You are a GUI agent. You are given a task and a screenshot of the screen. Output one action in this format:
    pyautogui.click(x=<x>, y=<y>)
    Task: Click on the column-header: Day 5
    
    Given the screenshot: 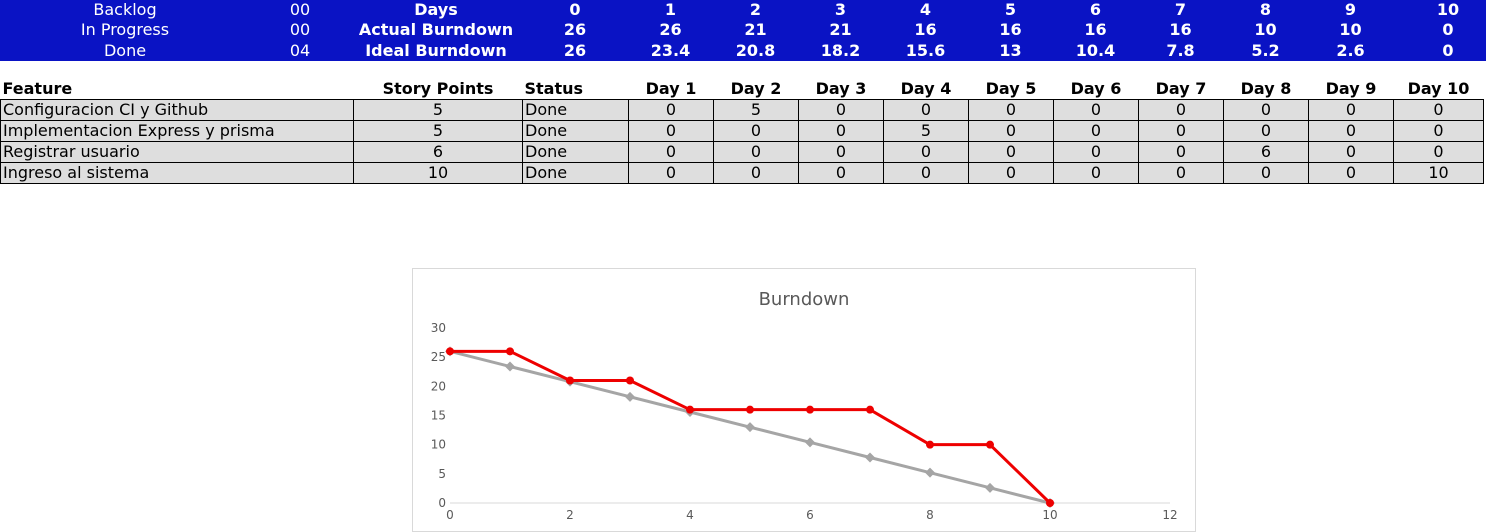 What is the action you would take?
    pyautogui.click(x=1011, y=88)
    